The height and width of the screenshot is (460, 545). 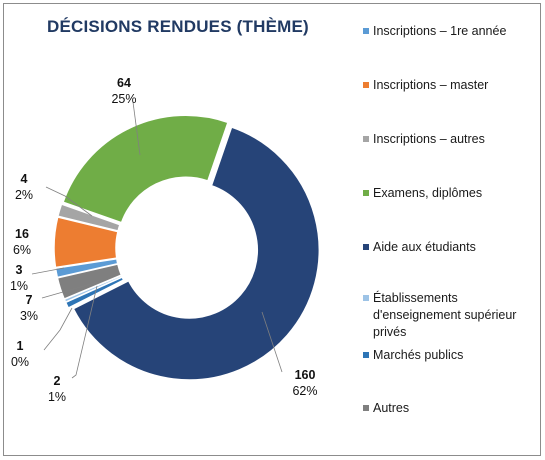 What do you see at coordinates (24, 195) in the screenshot?
I see `data-label-percent: 2%` at bounding box center [24, 195].